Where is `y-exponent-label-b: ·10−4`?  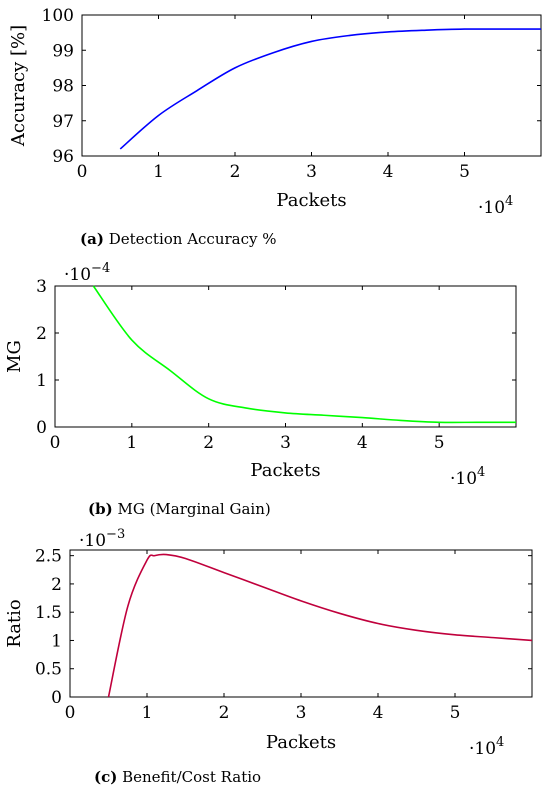 y-exponent-label-b: ·10−4 is located at coordinates (87, 273).